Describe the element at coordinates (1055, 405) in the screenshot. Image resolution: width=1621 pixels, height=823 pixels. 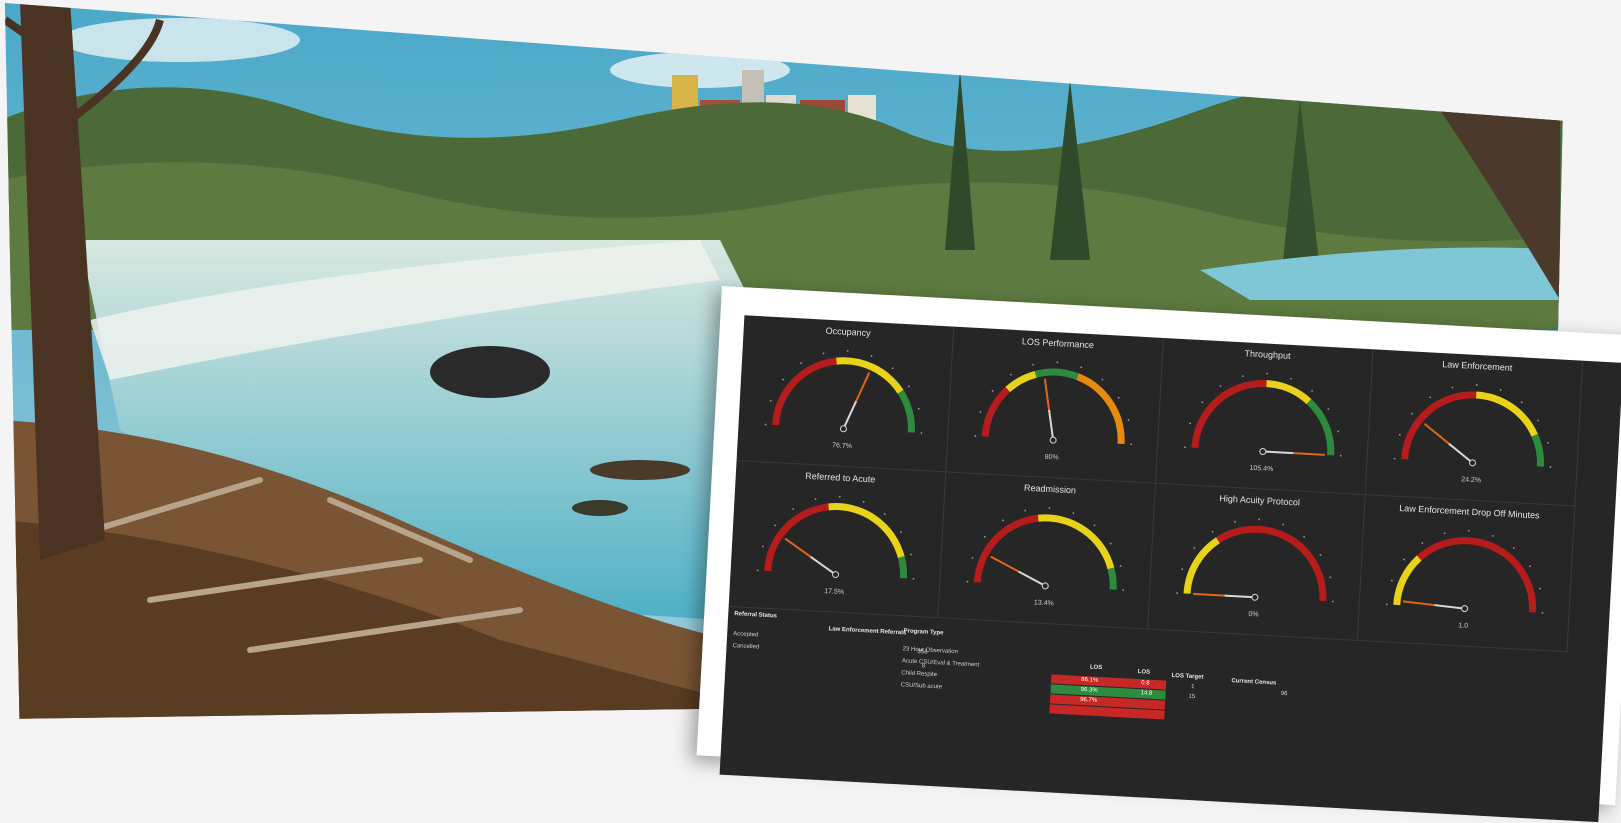
I see `gauge-los-performance: LOS Performance 80%` at that location.